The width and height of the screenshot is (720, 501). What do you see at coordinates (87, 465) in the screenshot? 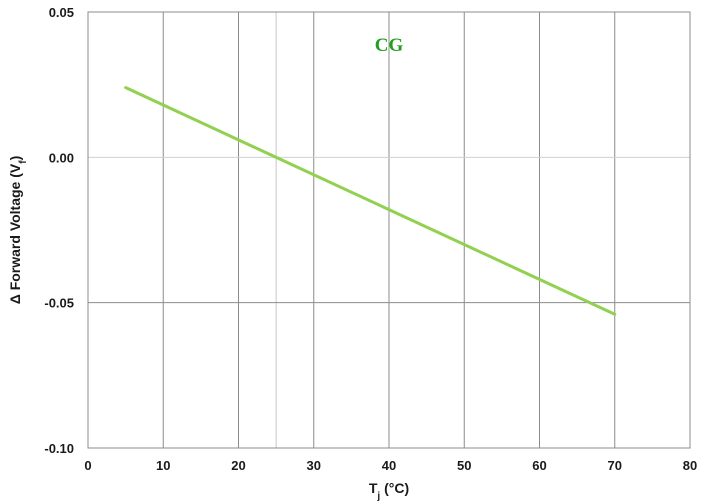
I see `x-tick-label: 0` at bounding box center [87, 465].